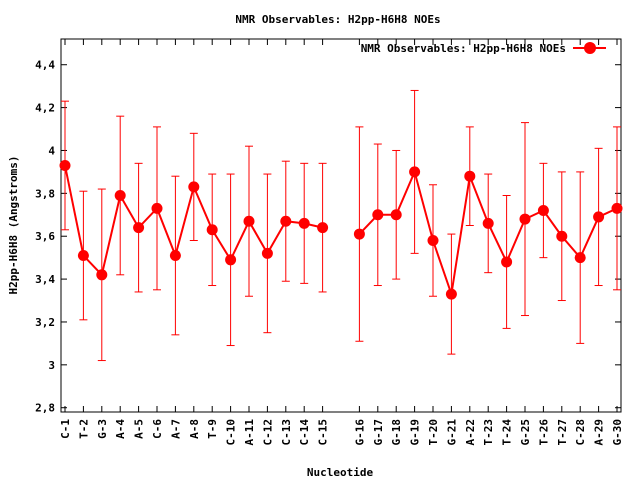  What do you see at coordinates (102, 429) in the screenshot?
I see `x-tick-label: G-3` at bounding box center [102, 429].